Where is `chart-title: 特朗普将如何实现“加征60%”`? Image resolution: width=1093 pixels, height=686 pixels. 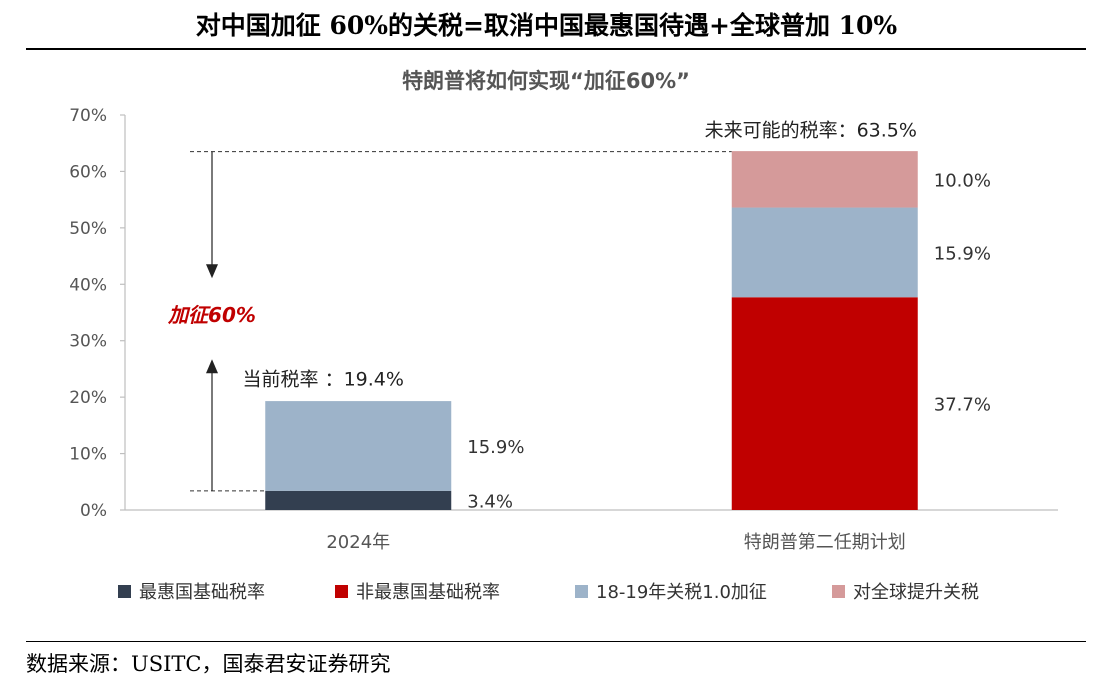 chart-title: 特朗普将如何实现“加征60%” is located at coordinates (546, 81).